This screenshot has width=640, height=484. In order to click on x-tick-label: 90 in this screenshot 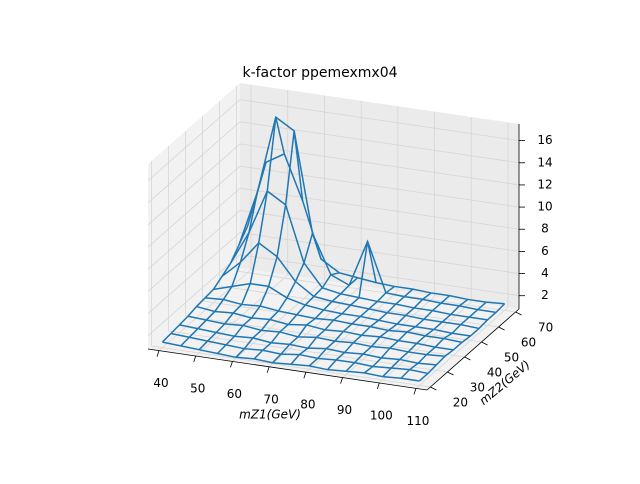, I will do `click(344, 410)`.